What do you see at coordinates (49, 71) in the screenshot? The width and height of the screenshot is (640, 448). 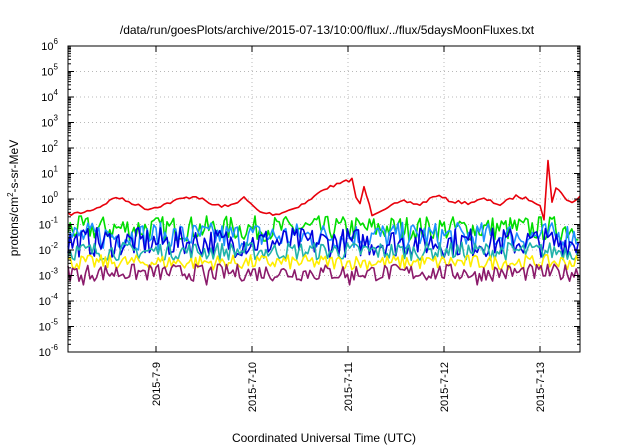 I see `y-tick-label: 10⁵` at bounding box center [49, 71].